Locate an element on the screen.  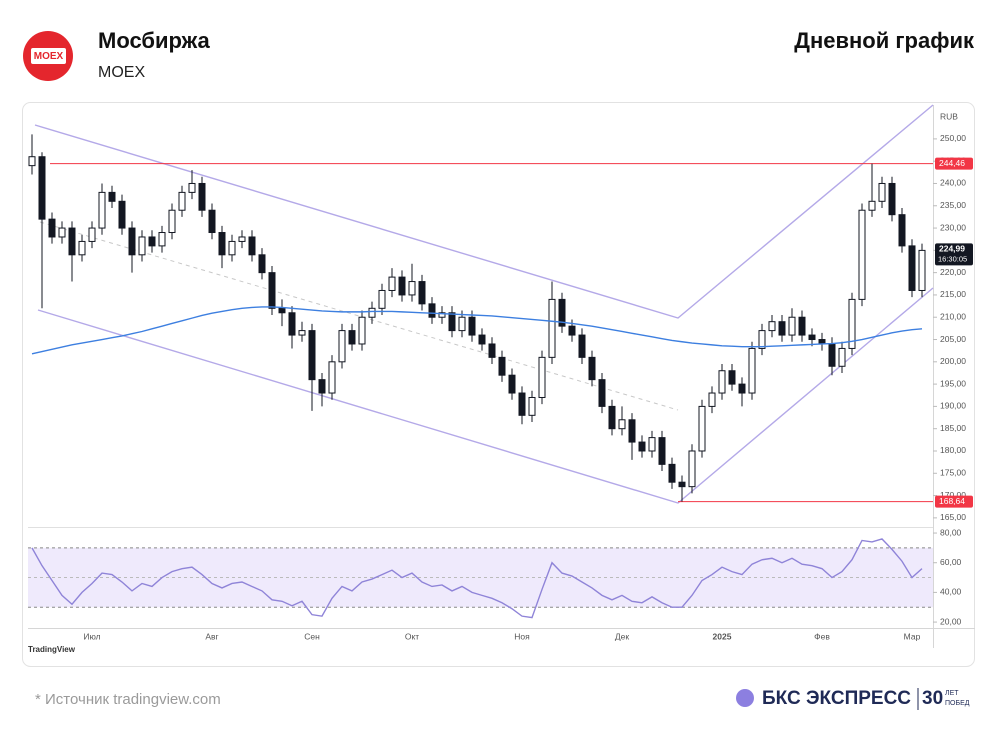
y-tick-label: 250,00 is located at coordinates (953, 138).